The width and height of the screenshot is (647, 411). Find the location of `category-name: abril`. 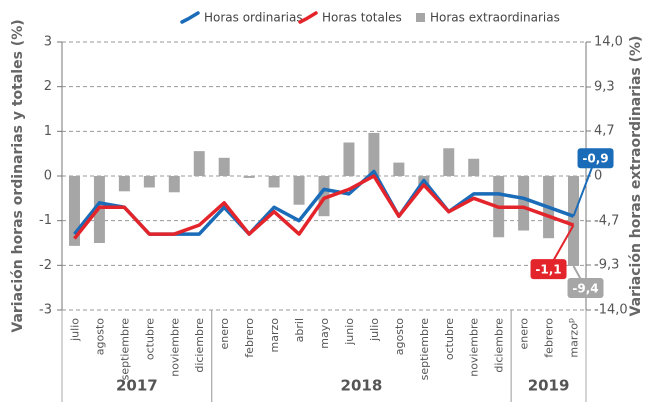

category-name: abril is located at coordinates (299, 330).